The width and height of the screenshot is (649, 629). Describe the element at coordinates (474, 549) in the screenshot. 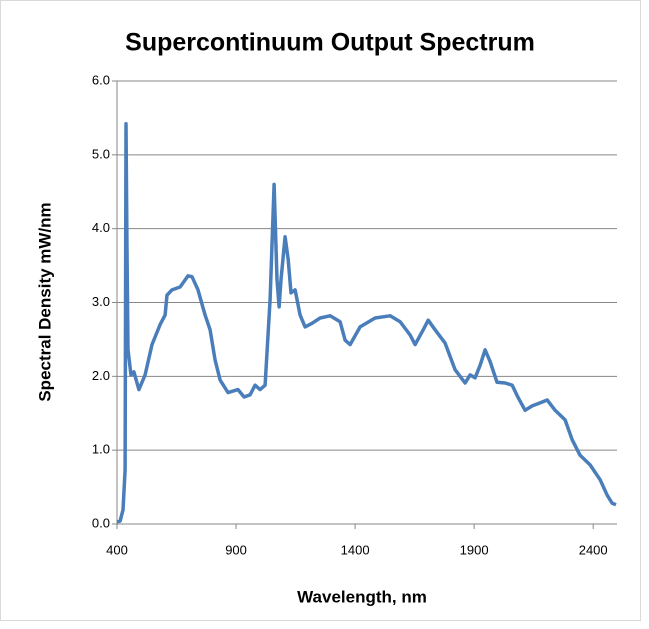

I see `x-tick-label: 1900` at that location.